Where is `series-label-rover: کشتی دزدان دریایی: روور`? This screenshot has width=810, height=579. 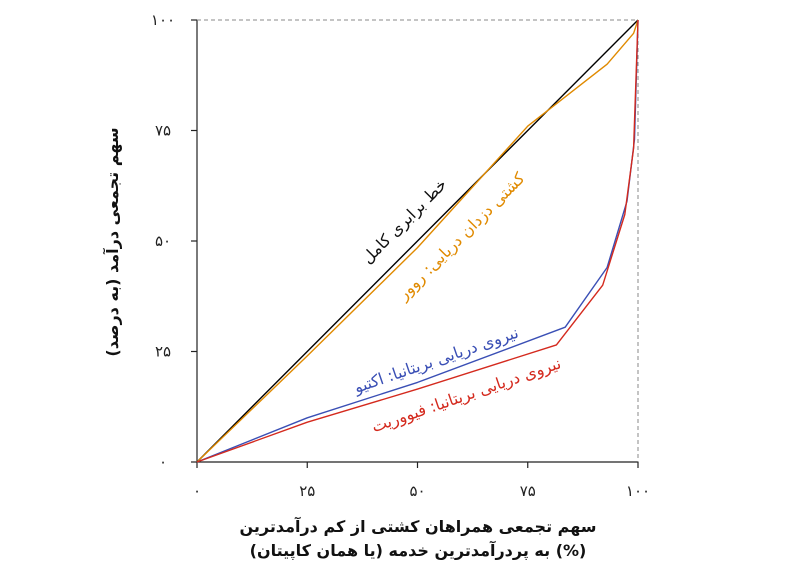
series-label-rover: کشتی دزدان دریایی: روور is located at coordinates (461, 236).